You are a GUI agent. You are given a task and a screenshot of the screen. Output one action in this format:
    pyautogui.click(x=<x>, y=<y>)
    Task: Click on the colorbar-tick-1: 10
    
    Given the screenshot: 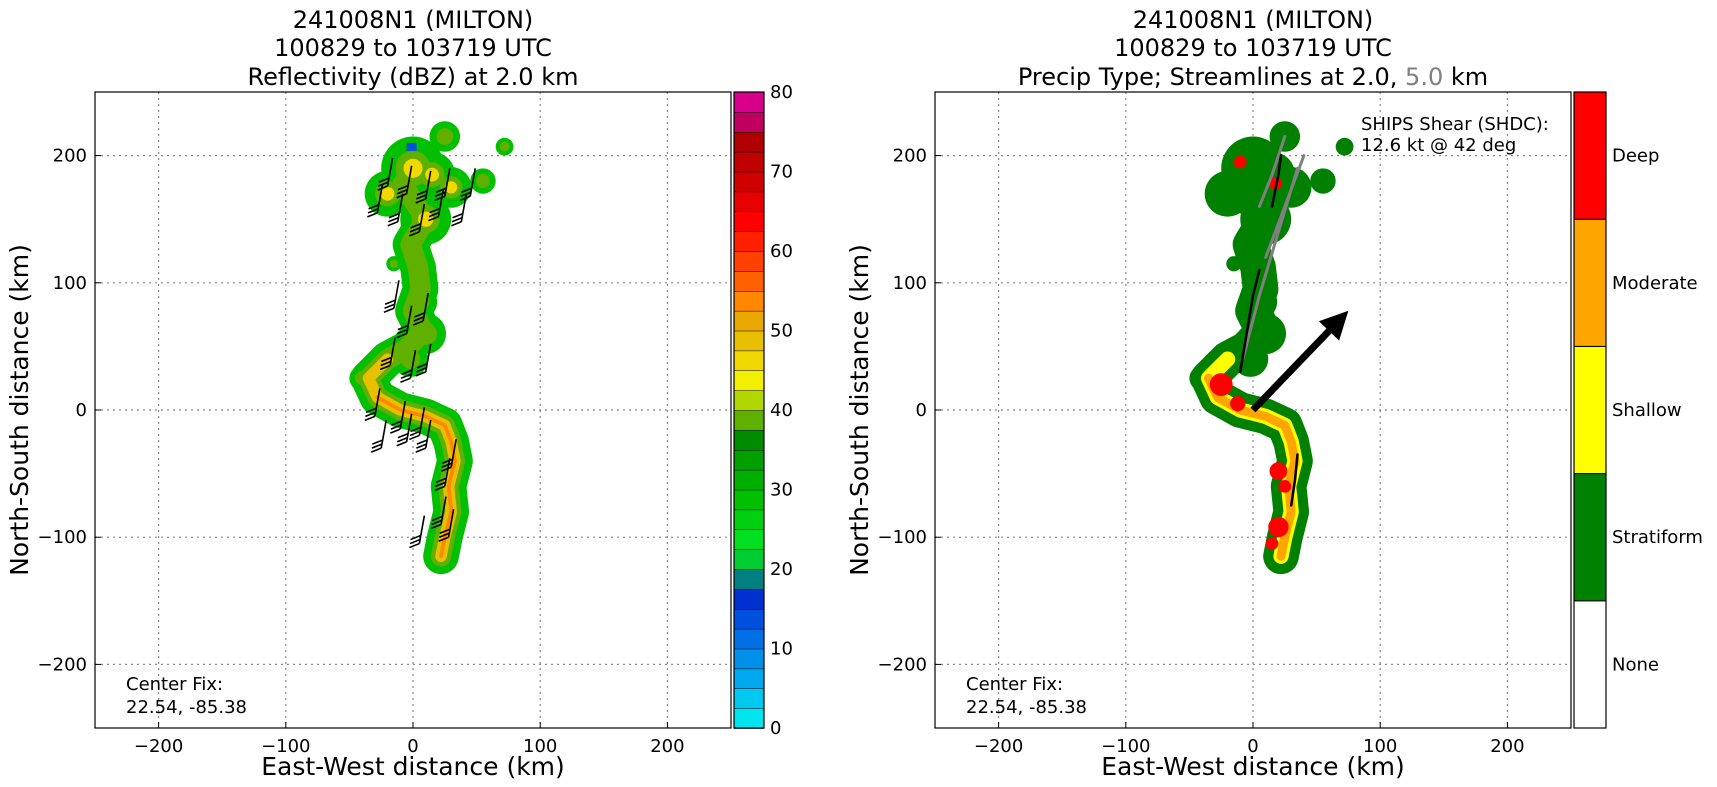 What is the action you would take?
    pyautogui.click(x=781, y=649)
    